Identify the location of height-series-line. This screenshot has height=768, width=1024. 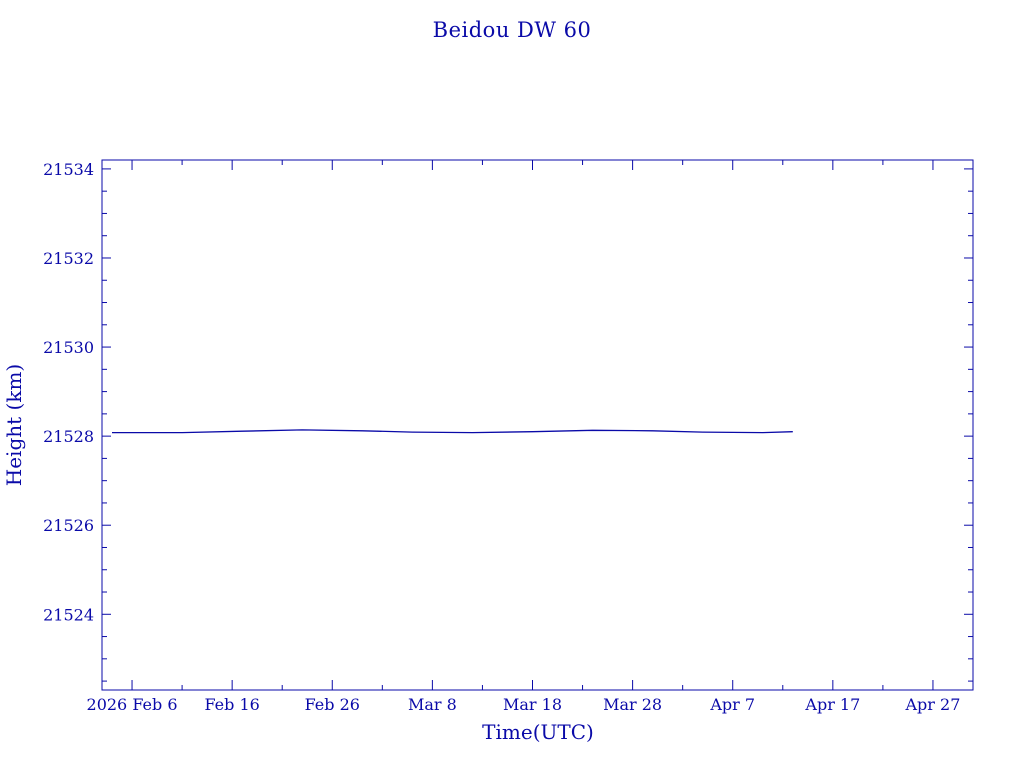
(452, 431).